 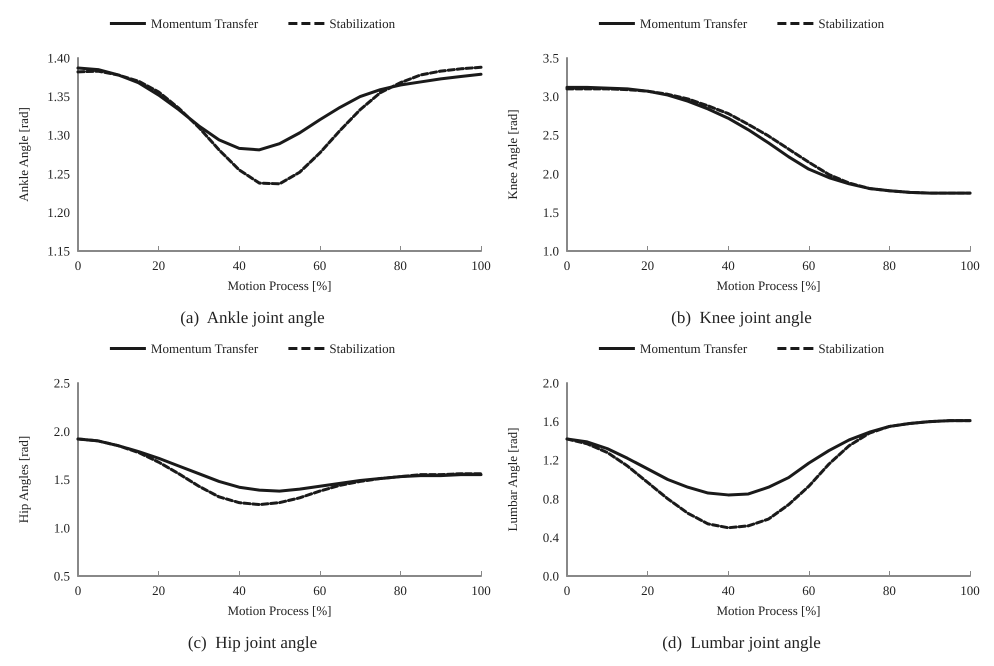 What do you see at coordinates (23, 480) in the screenshot?
I see `y-axis-title: Hip Angles [rad]` at bounding box center [23, 480].